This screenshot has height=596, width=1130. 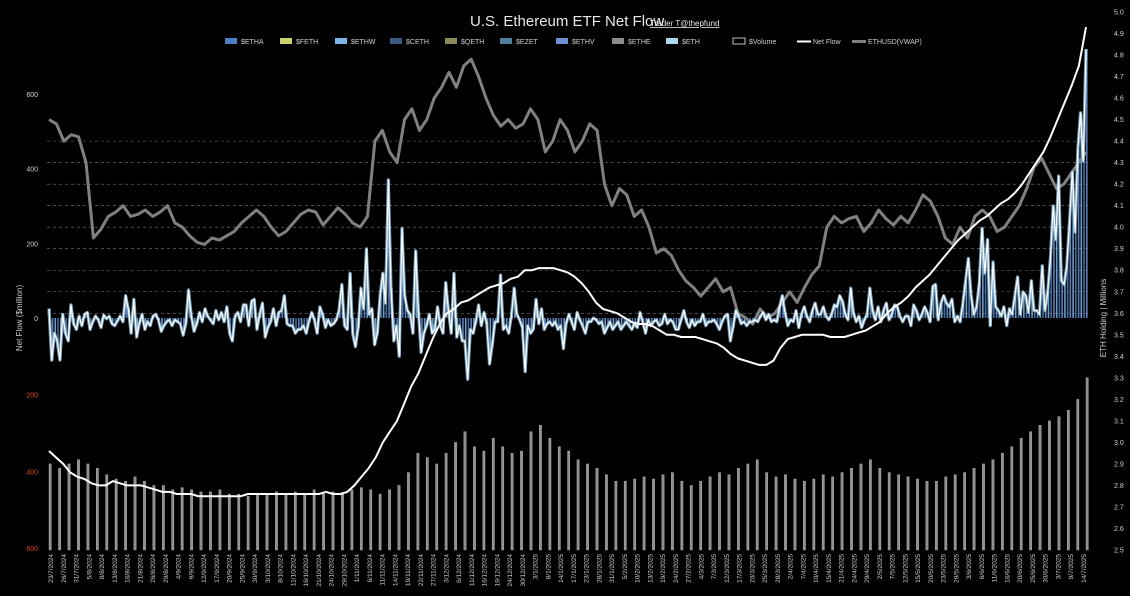 I want to click on legend-item-label: $ETHV, so click(x=583, y=42).